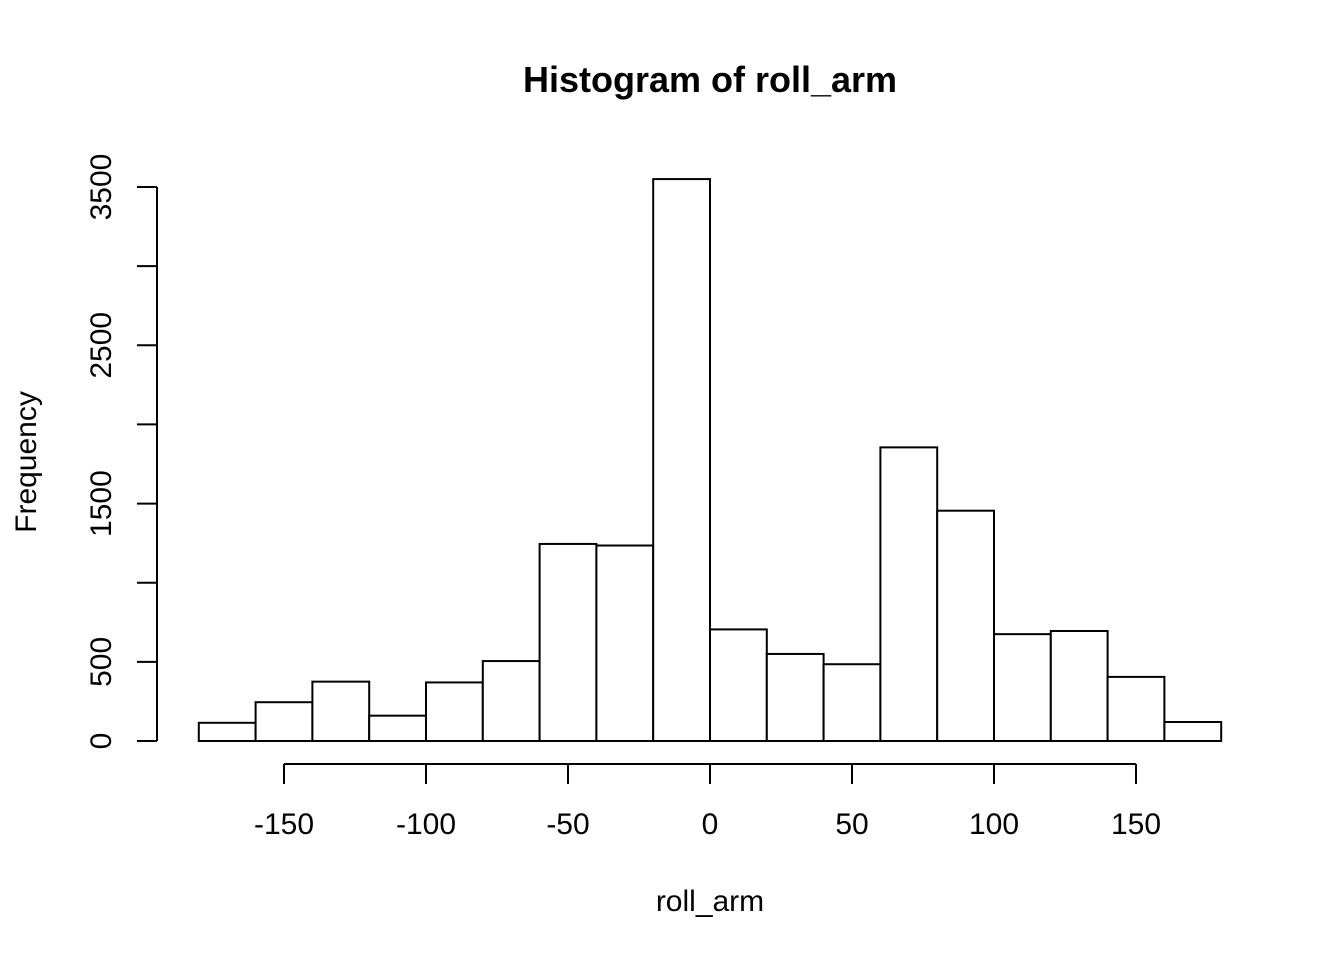  I want to click on chart-title: Histogram of roll_arm, so click(710, 79).